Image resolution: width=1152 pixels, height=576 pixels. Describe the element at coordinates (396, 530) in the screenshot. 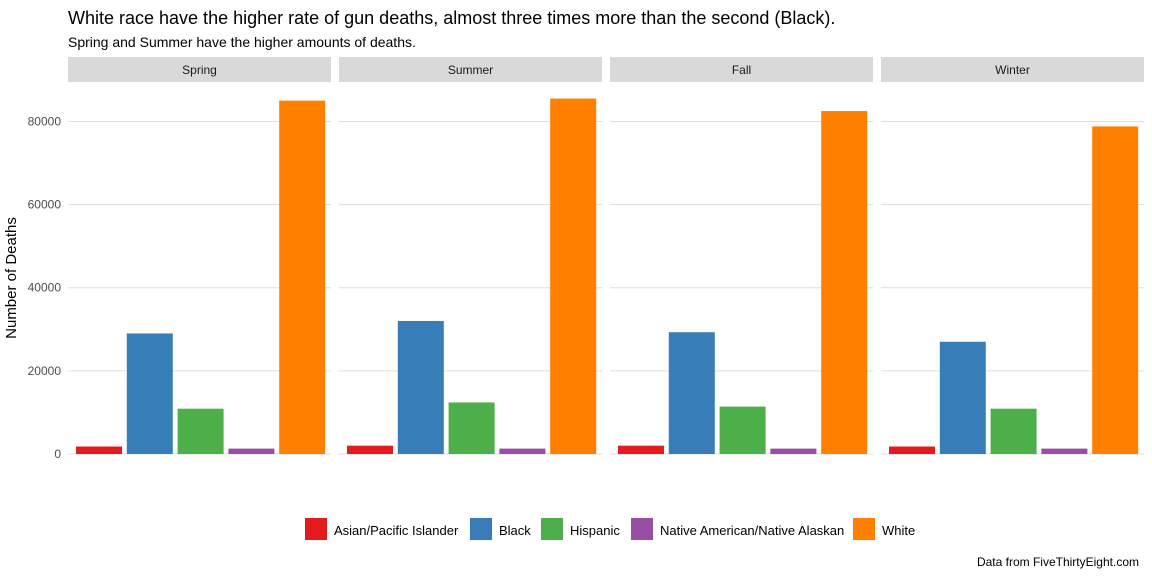

I see `legend-label: Asian/Pacific Islander` at that location.